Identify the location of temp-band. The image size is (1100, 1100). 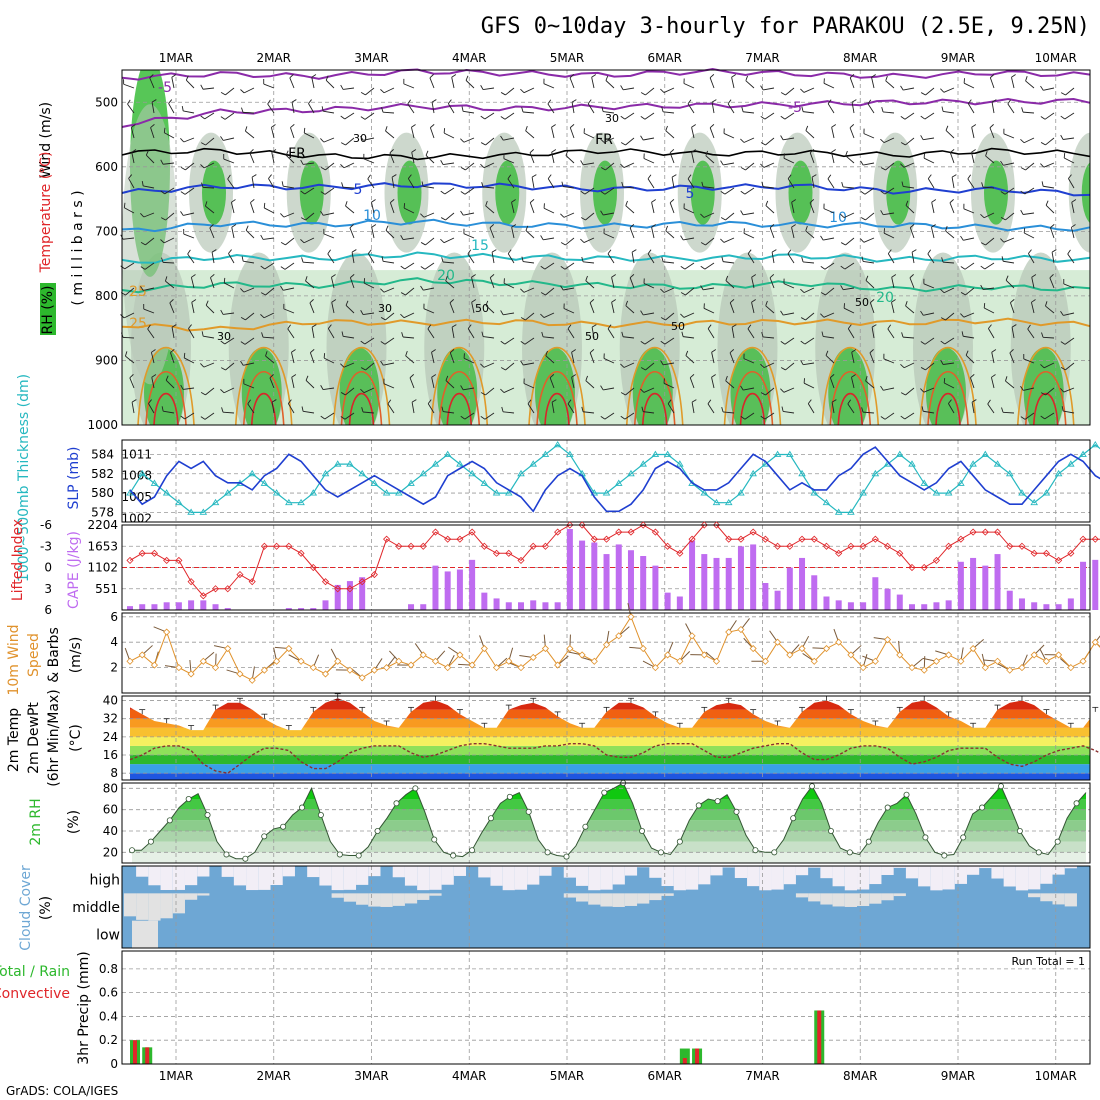
(610, 769).